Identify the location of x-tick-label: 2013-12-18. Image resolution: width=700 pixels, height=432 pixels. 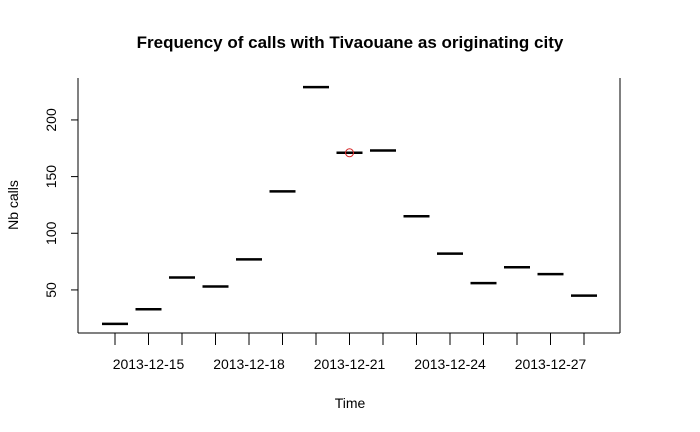
(249, 364).